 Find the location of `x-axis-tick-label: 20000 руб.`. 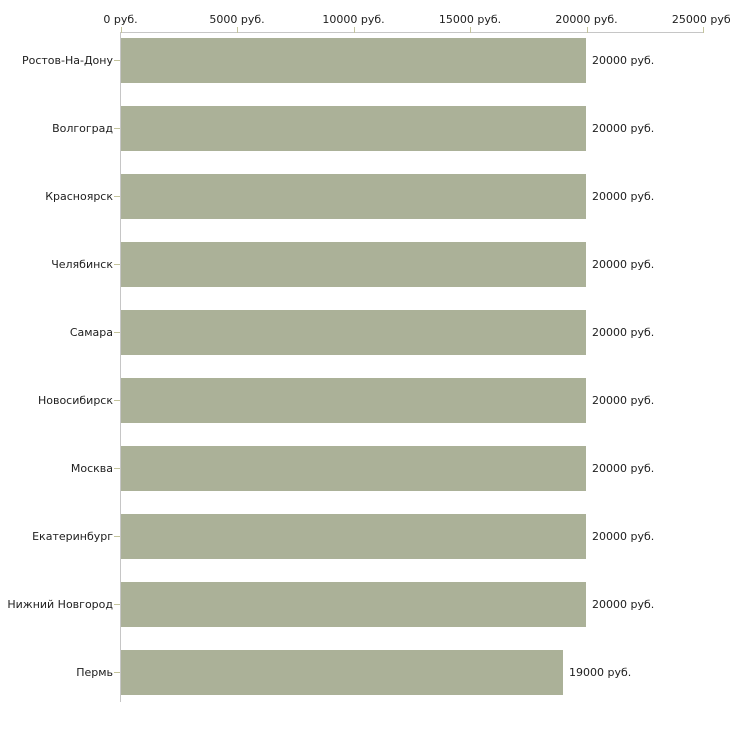

x-axis-tick-label: 20000 руб. is located at coordinates (586, 19).